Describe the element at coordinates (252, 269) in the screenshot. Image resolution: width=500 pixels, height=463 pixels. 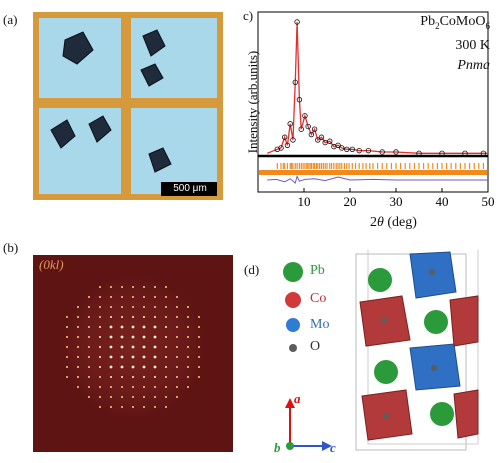
I see `panel-d-label: (d)` at that location.